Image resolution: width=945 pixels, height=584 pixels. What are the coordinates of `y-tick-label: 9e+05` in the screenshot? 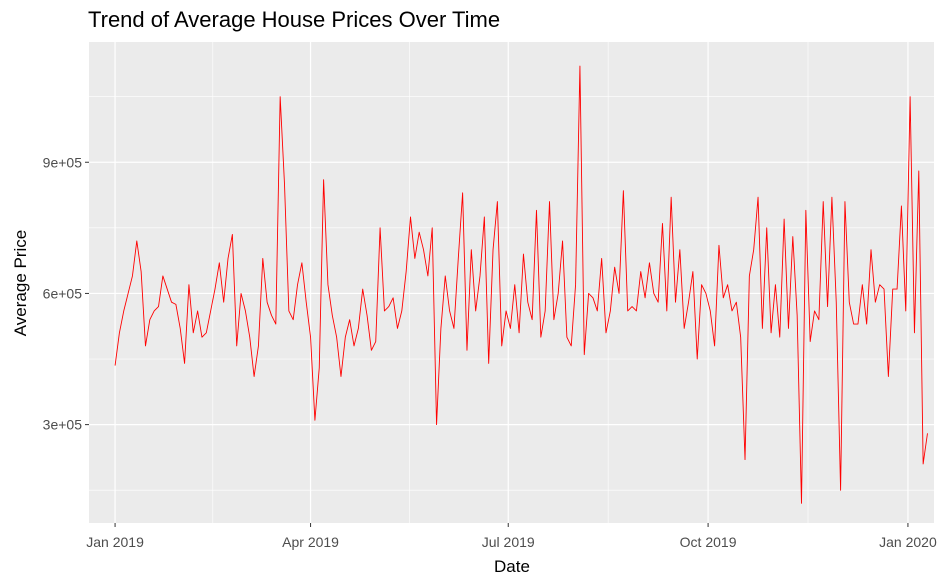 It's located at (63, 162).